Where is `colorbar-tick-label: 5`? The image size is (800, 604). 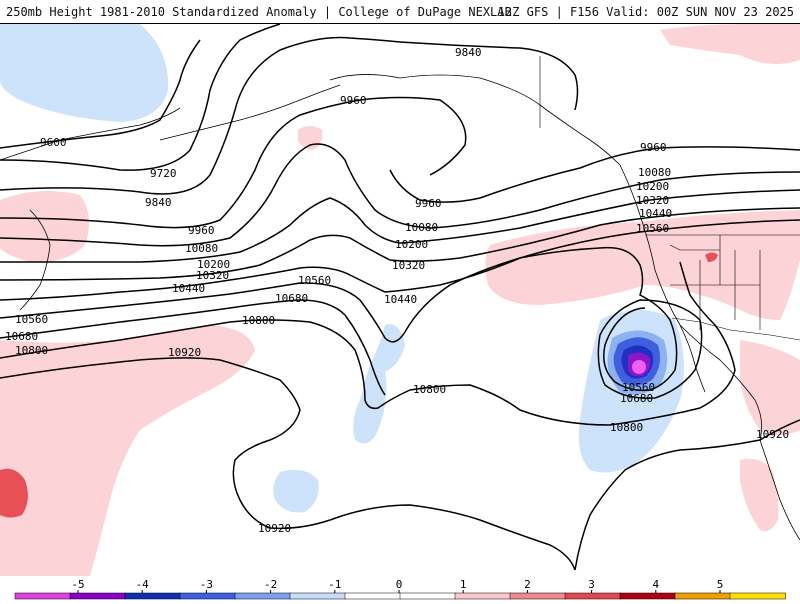 colorbar-tick-label: 5 is located at coordinates (720, 584).